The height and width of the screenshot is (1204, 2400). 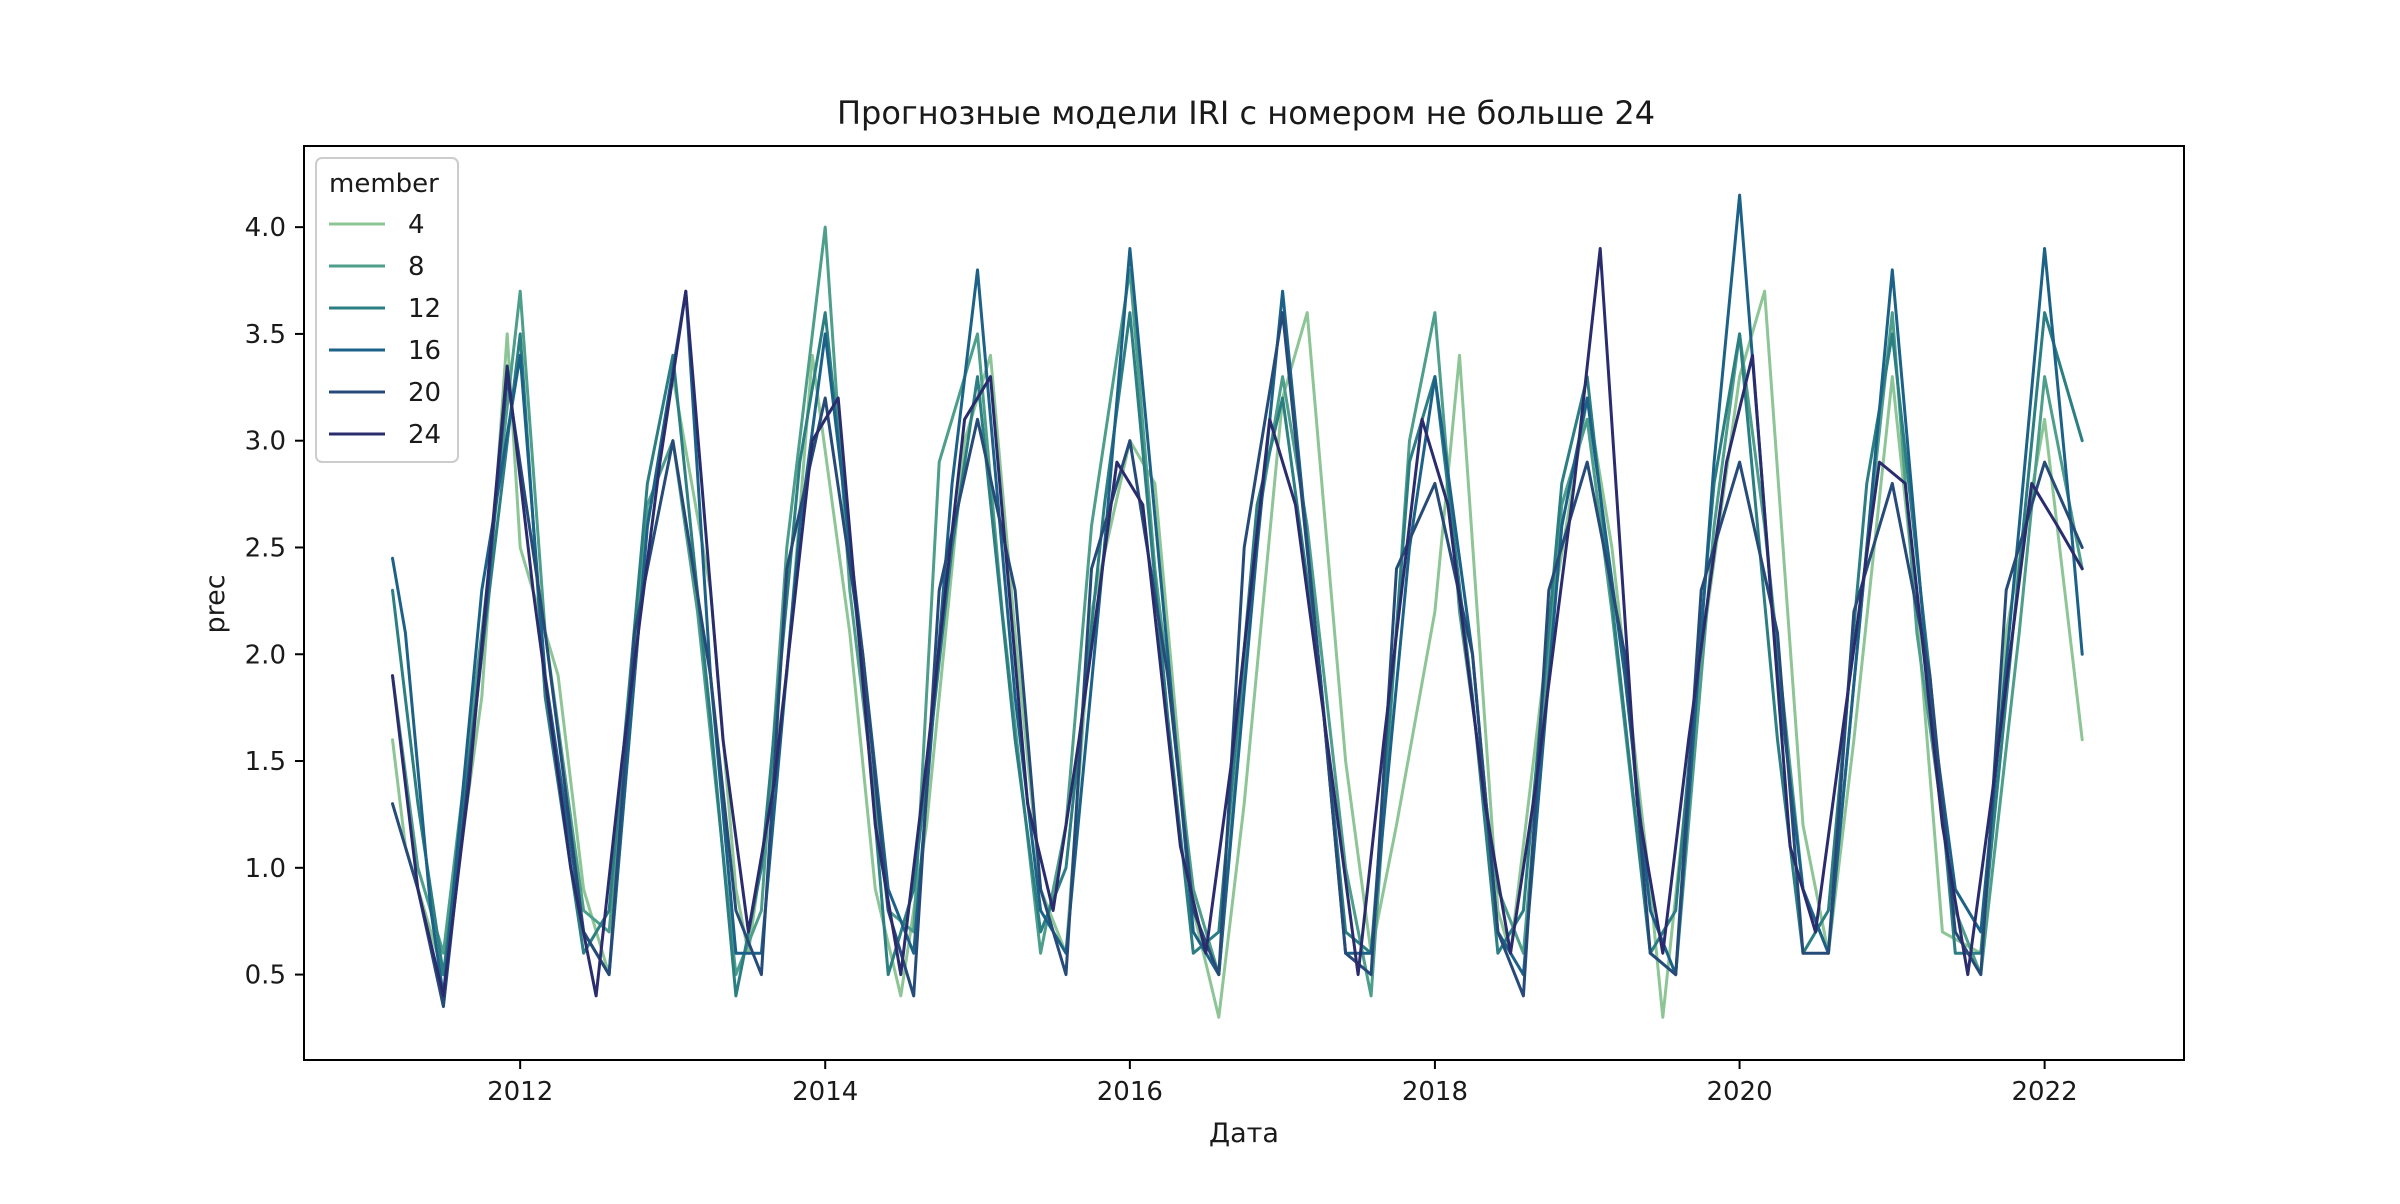 I want to click on legend-label-4: 4, so click(x=416, y=225).